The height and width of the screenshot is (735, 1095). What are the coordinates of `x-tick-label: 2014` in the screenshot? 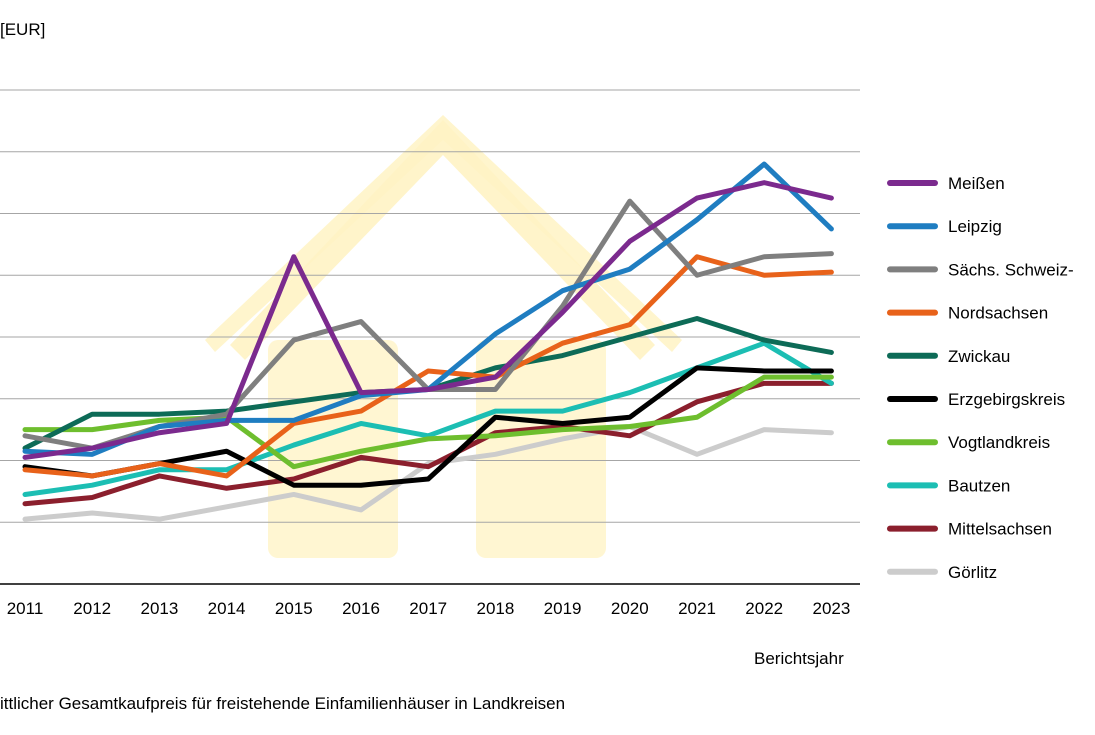 It's located at (227, 608).